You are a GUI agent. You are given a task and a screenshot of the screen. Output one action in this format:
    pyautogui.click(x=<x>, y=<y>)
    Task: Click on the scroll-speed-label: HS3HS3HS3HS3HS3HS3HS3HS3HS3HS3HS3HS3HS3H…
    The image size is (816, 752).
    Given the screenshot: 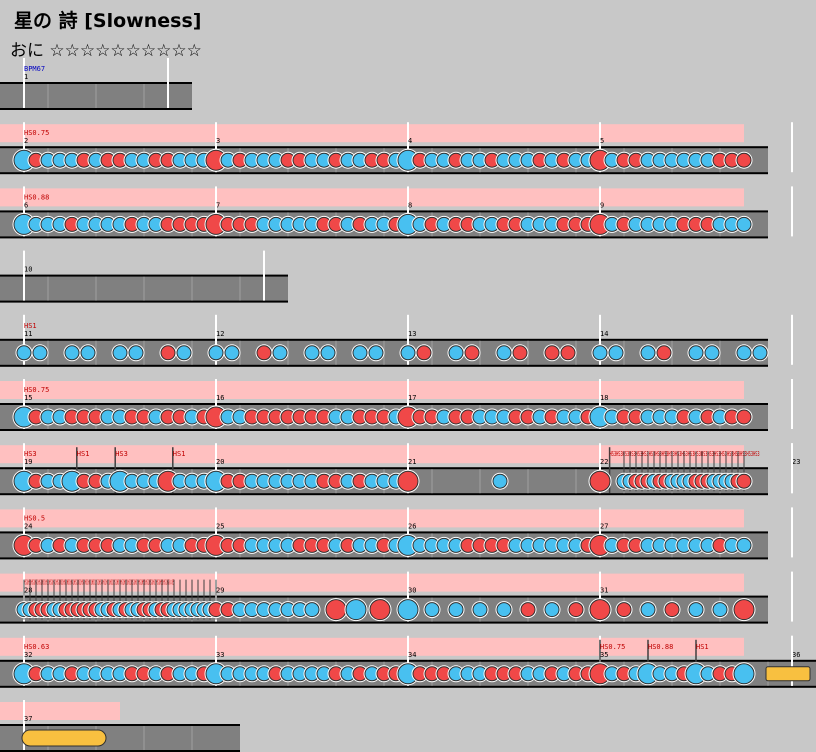 What is the action you would take?
    pyautogui.click(x=685, y=454)
    